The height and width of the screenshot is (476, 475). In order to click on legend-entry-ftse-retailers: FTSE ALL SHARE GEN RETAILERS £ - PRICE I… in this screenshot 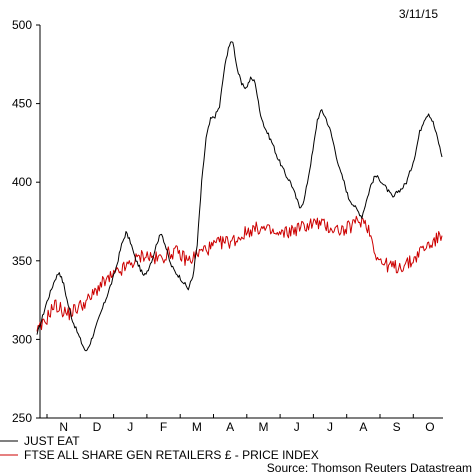, I will do `click(159, 455)`.